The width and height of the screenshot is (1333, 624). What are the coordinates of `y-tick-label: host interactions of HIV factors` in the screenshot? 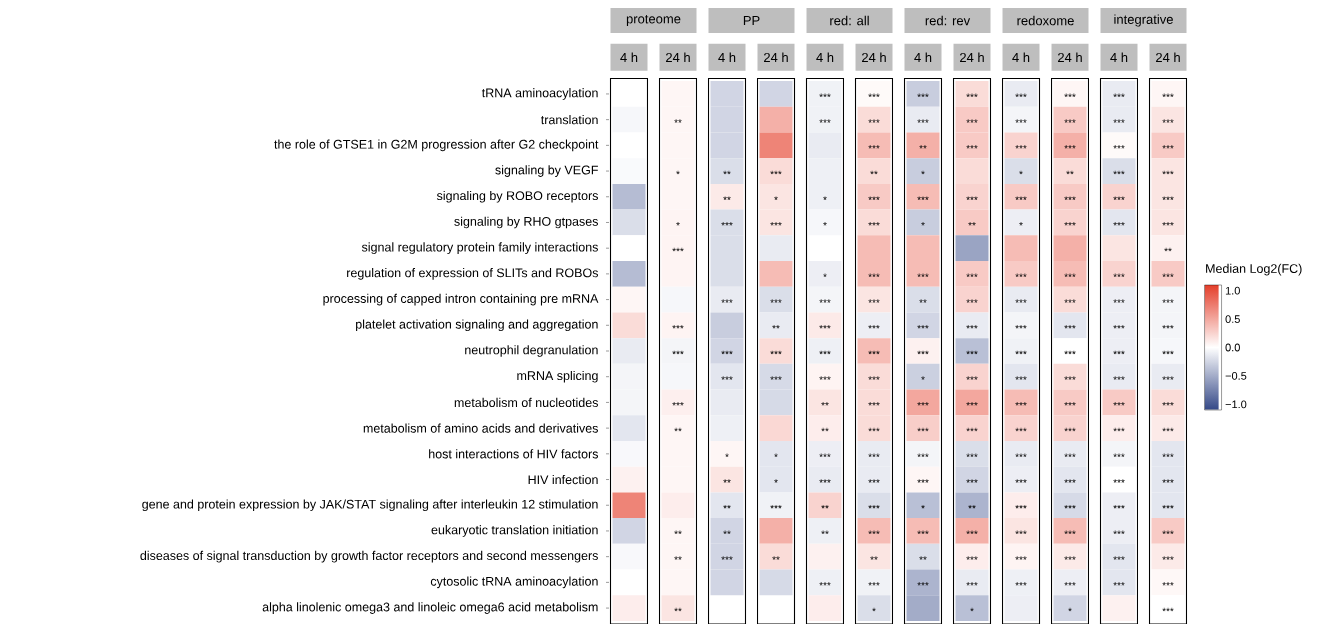 It's located at (513, 454).